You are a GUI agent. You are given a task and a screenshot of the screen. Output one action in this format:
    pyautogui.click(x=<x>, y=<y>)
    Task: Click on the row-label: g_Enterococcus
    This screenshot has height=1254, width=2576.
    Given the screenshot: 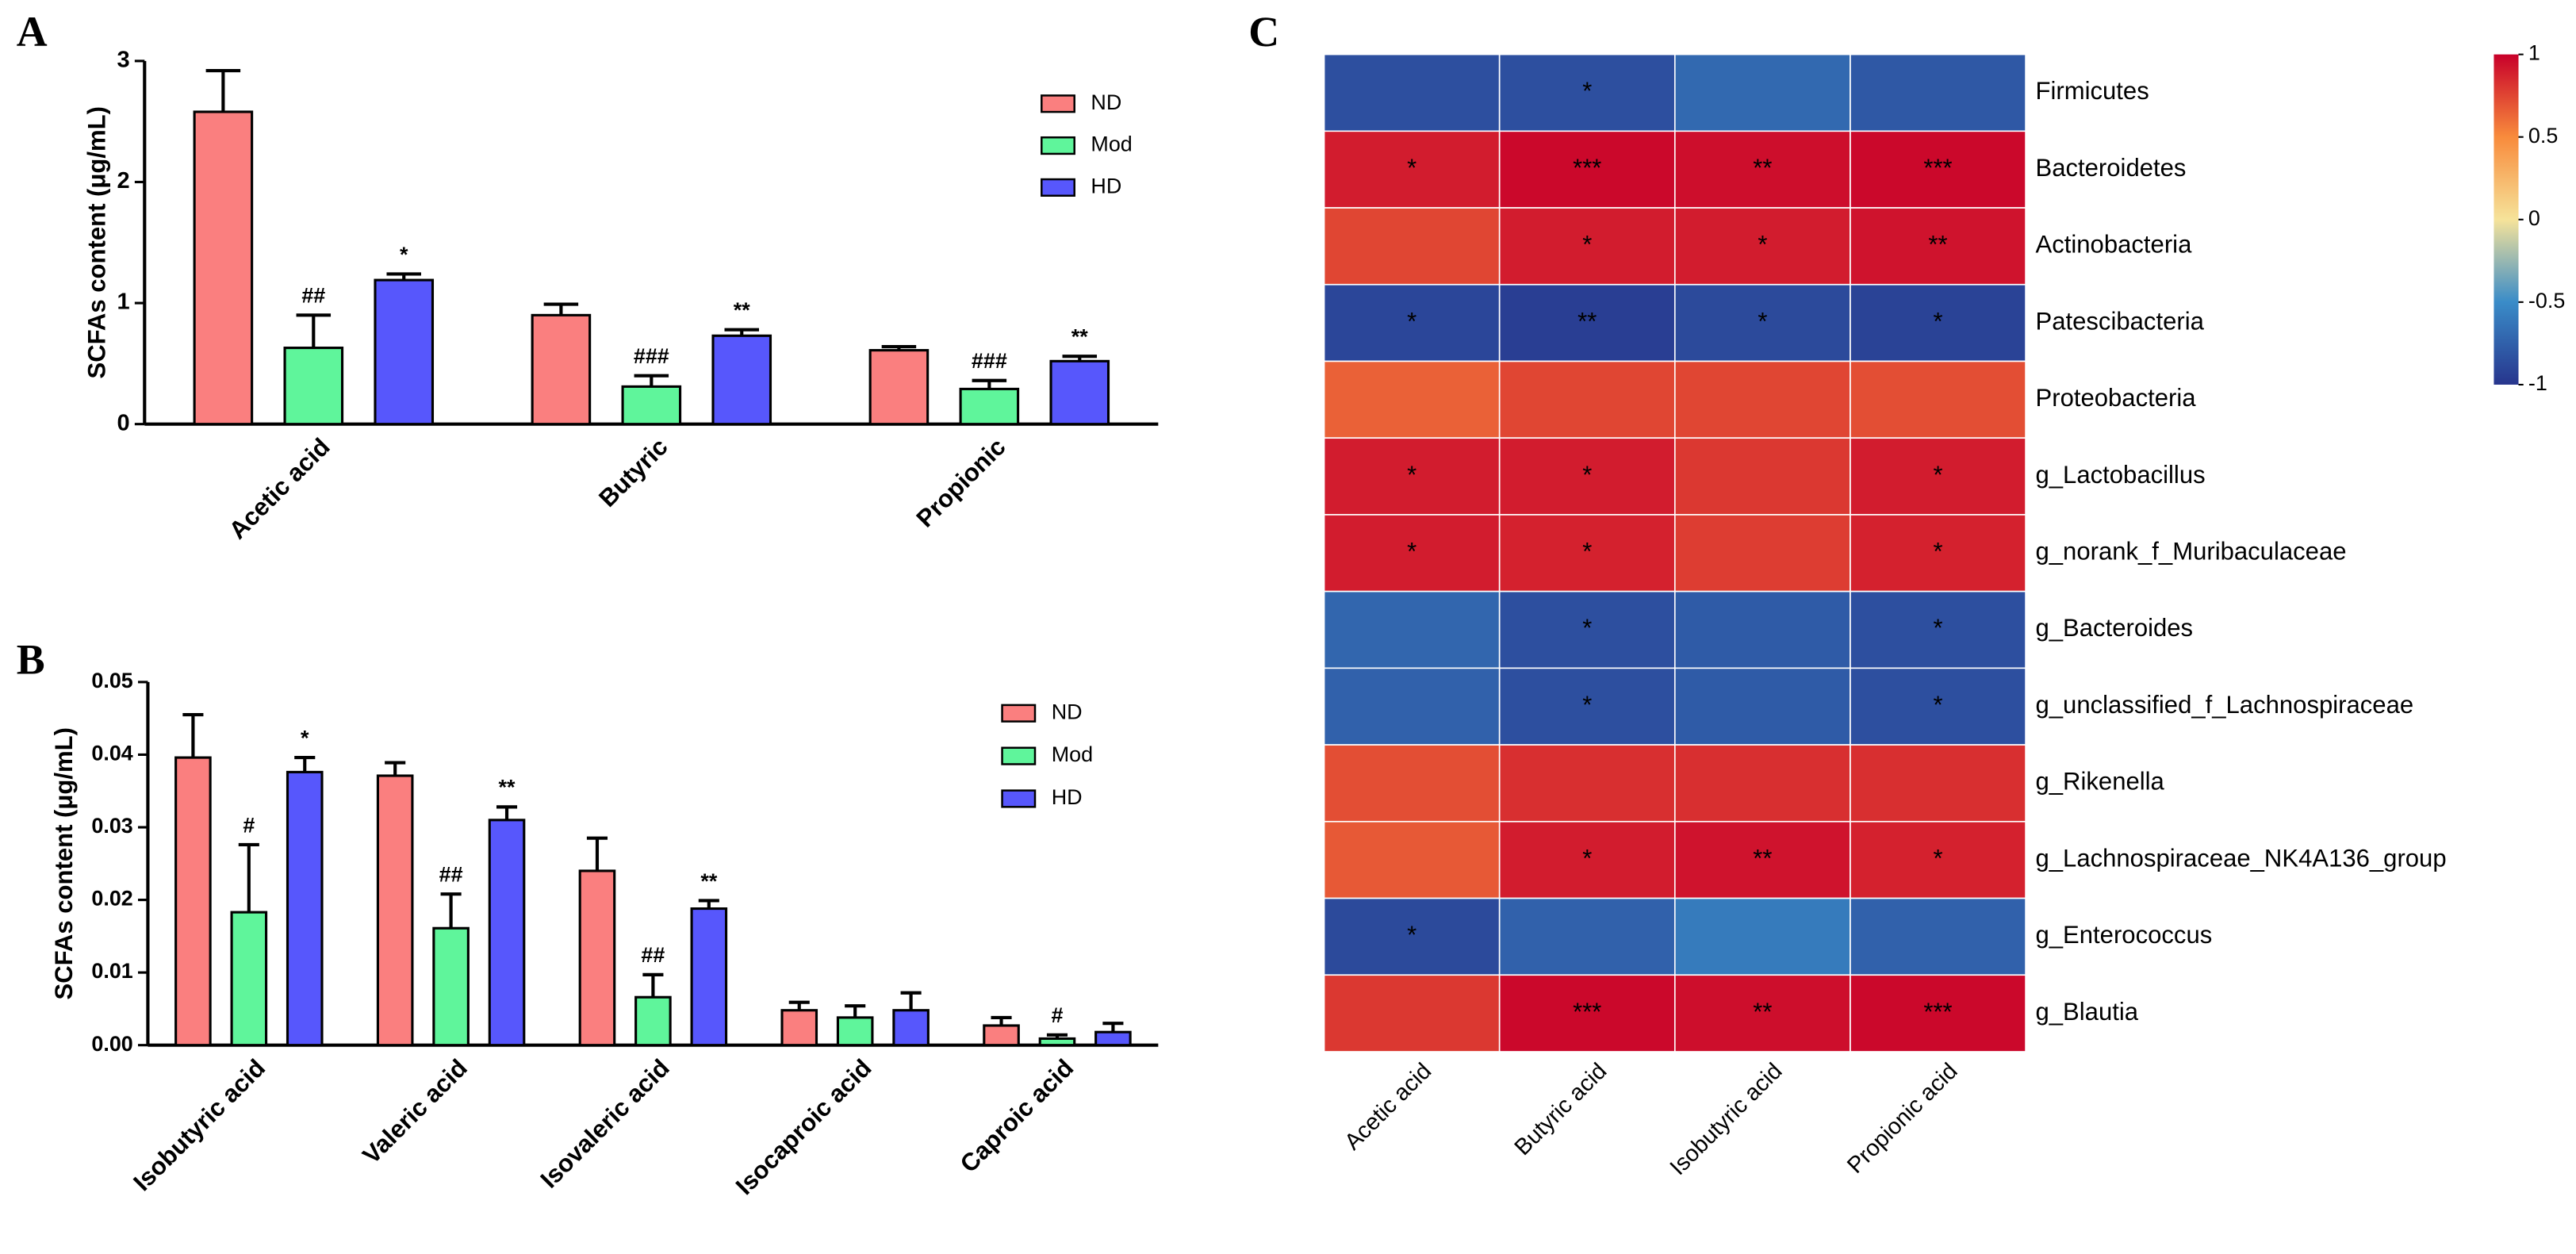 What is the action you would take?
    pyautogui.click(x=2124, y=935)
    